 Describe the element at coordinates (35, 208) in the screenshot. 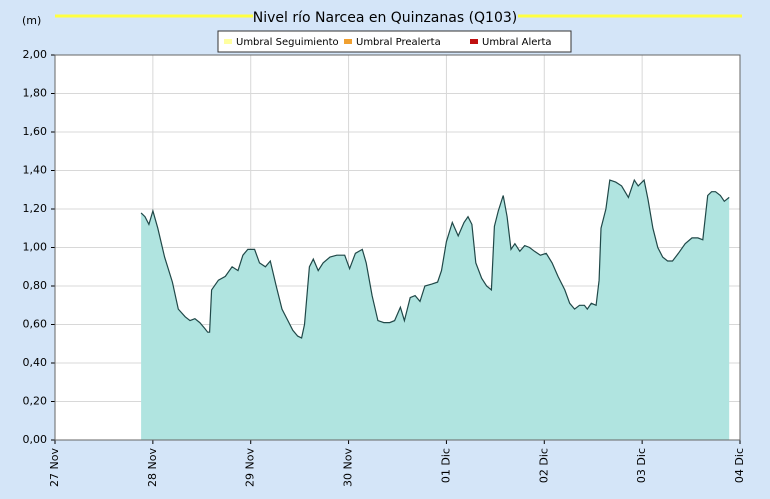

I see `y-tick-label: 1,20` at that location.